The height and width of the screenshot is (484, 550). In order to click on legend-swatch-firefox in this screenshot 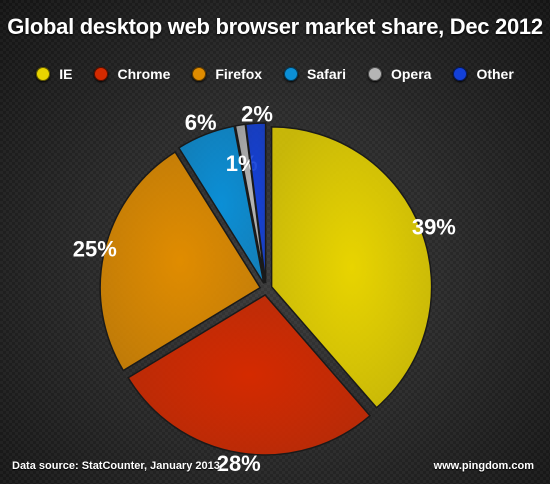, I will do `click(199, 74)`.